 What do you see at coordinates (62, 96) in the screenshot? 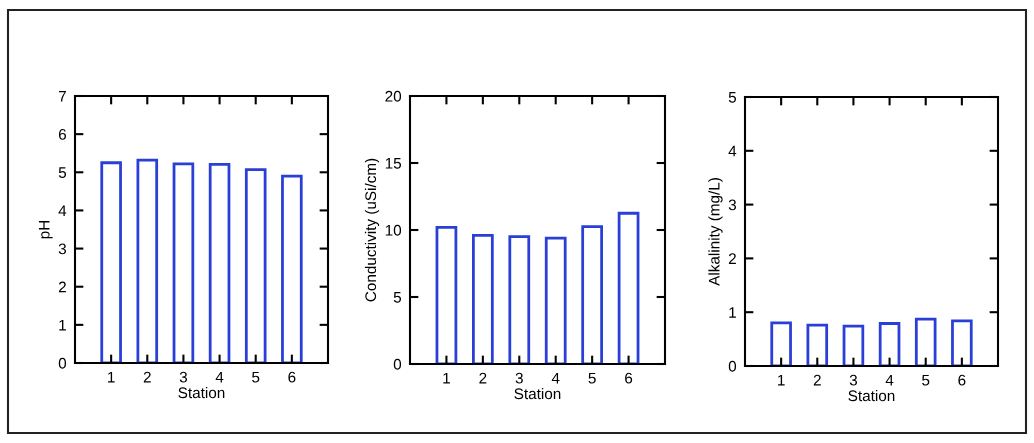
I see `y-tick-label: 7` at bounding box center [62, 96].